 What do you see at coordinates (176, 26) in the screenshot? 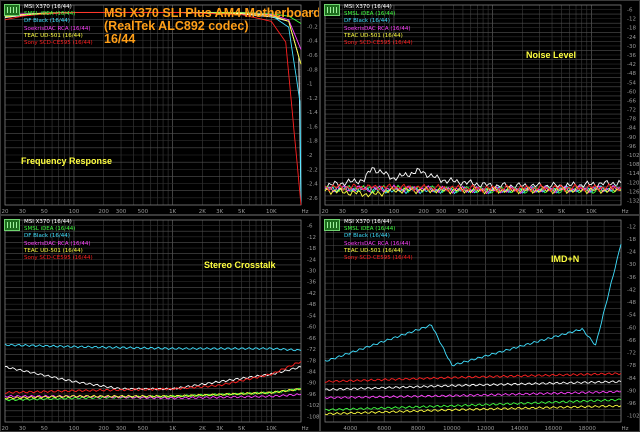
I see `title-line-2: (RealTek ALC892 codec)` at bounding box center [176, 26].